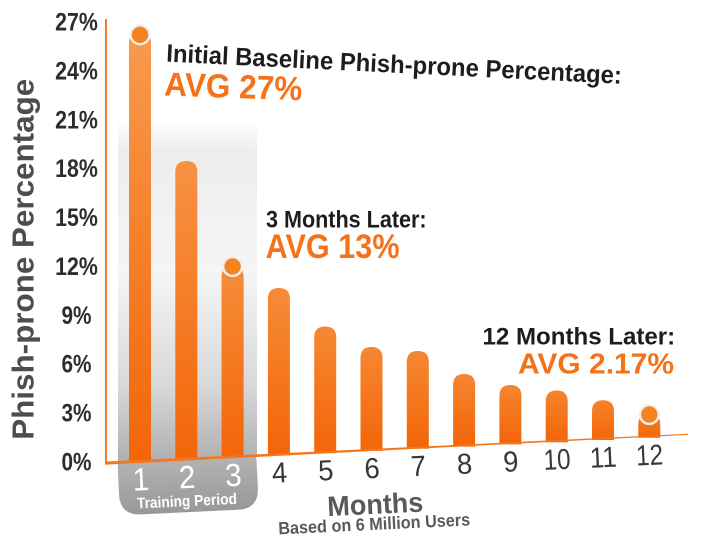  Describe the element at coordinates (76, 218) in the screenshot. I see `svg-text: 15%` at that location.